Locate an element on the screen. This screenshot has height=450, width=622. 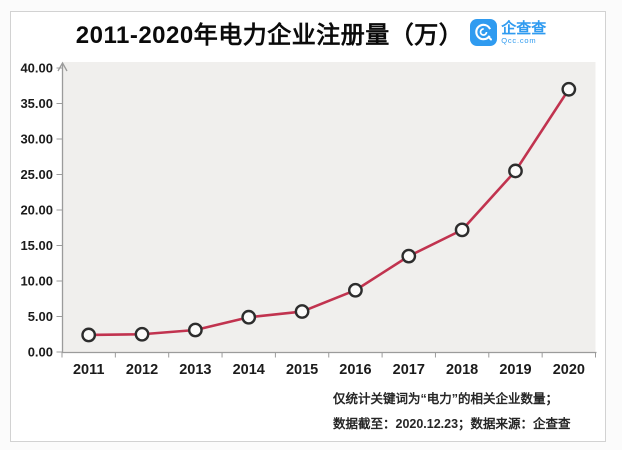
title-row: 2011-2020年电力企业注册量（万） 企查查 Qcc.com is located at coordinates (311, 32).